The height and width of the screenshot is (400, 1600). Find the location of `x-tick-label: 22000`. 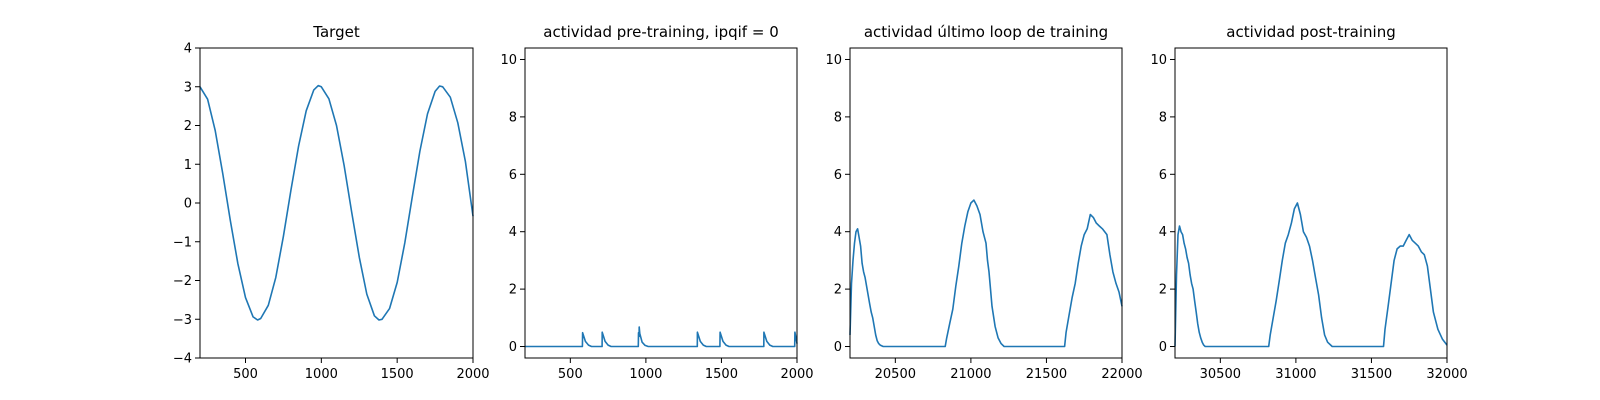

x-tick-label: 22000 is located at coordinates (1121, 374).